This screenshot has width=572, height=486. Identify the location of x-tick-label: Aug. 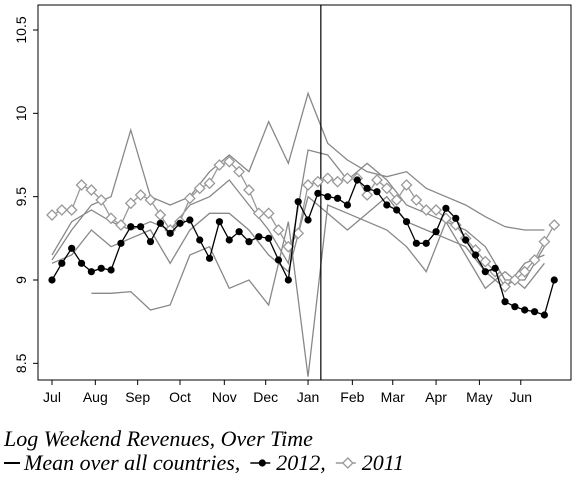
(95, 397).